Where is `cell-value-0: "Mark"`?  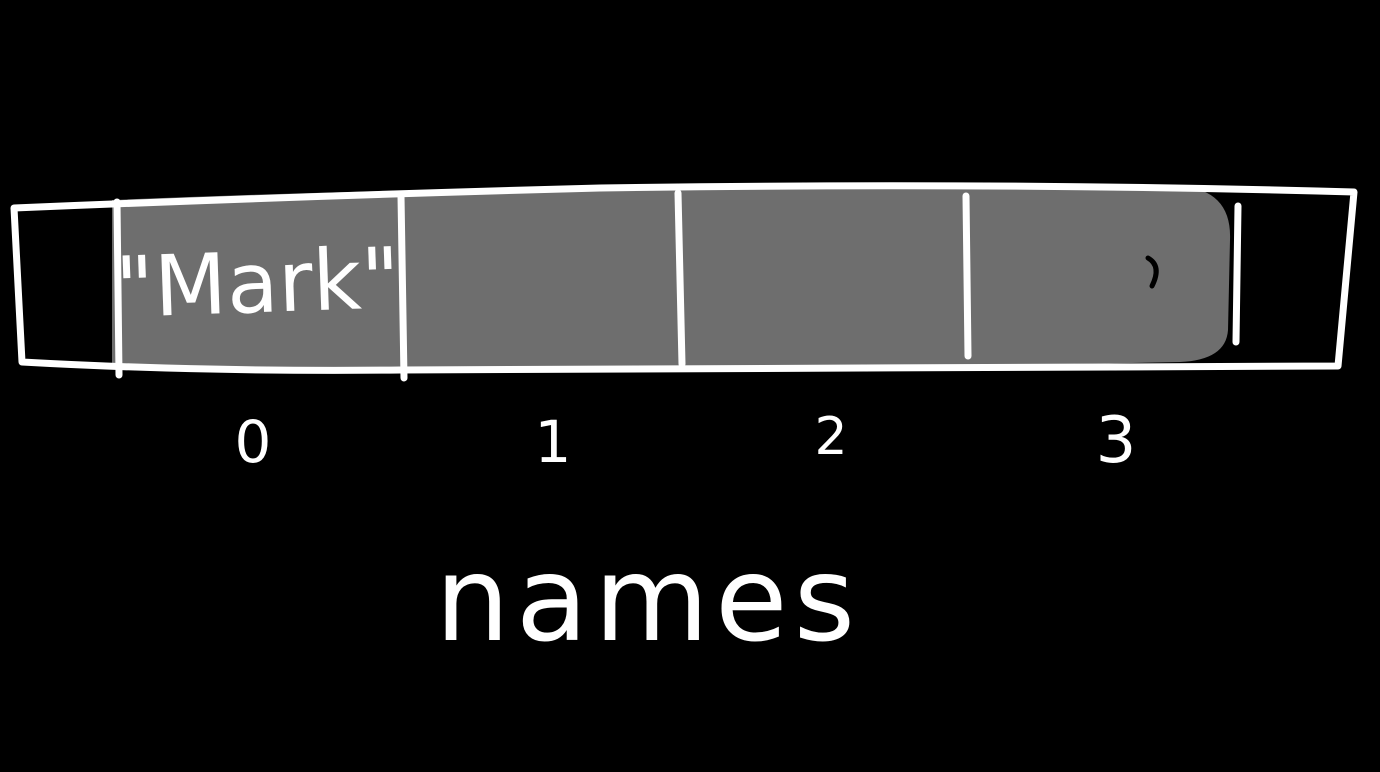 cell-value-0: "Mark" is located at coordinates (258, 283).